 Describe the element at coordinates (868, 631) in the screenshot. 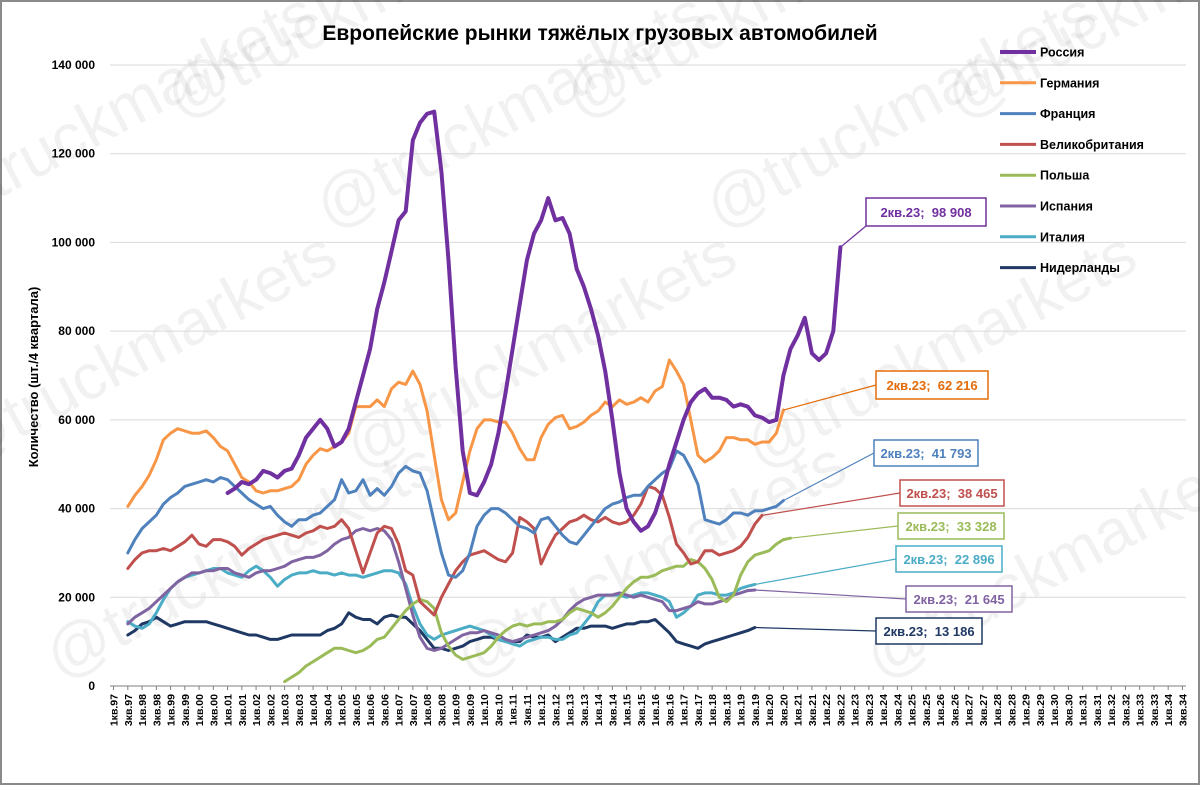

I see `callout-8: 2кв.23; 13 186` at that location.